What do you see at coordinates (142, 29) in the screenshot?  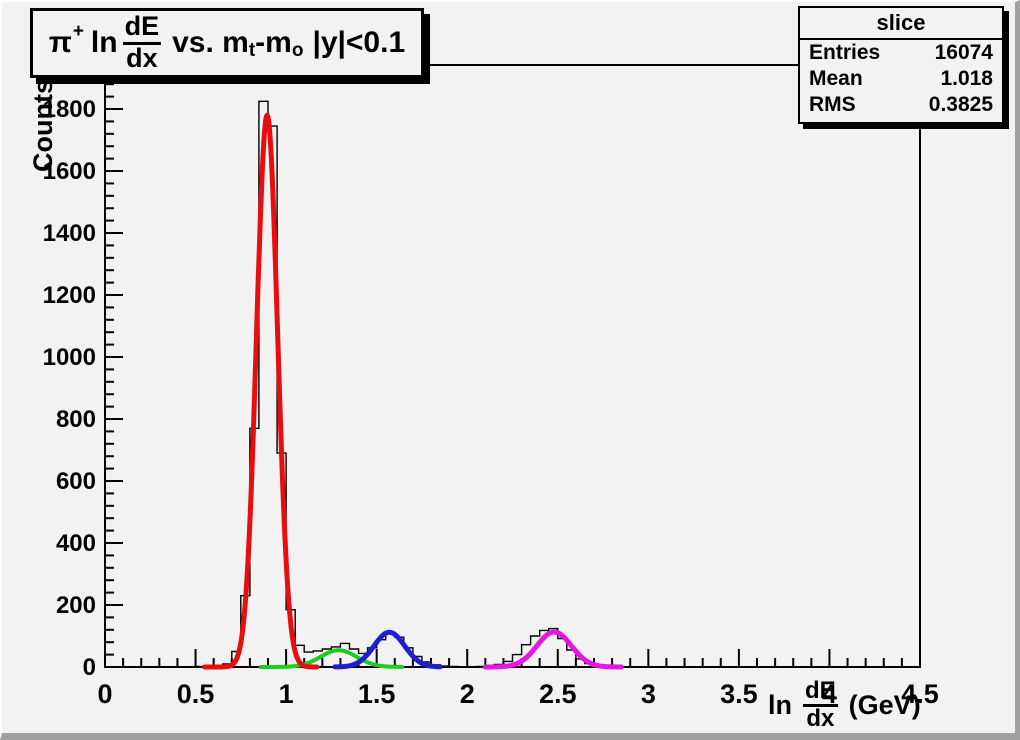 I see `title-fraction-numerator: dE` at bounding box center [142, 29].